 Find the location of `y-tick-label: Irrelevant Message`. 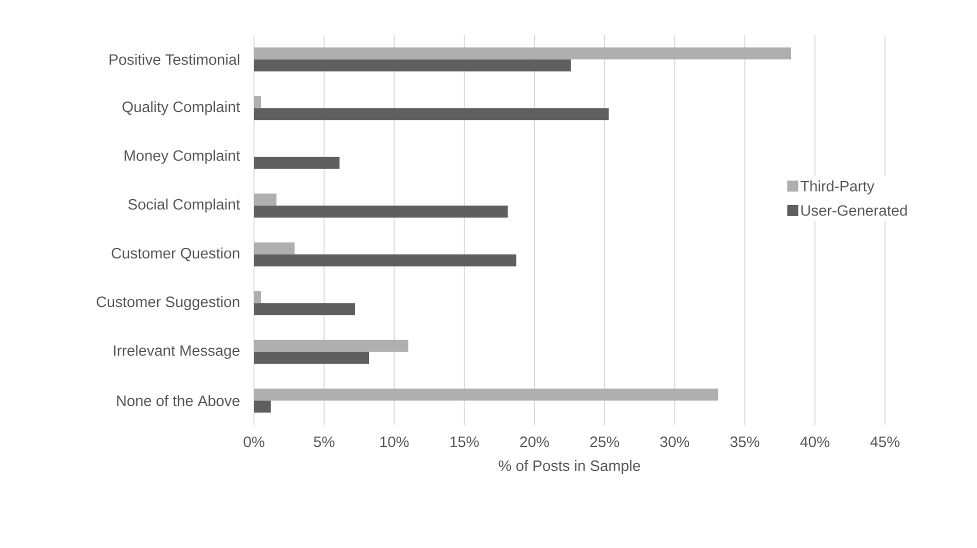

y-tick-label: Irrelevant Message is located at coordinates (177, 351).